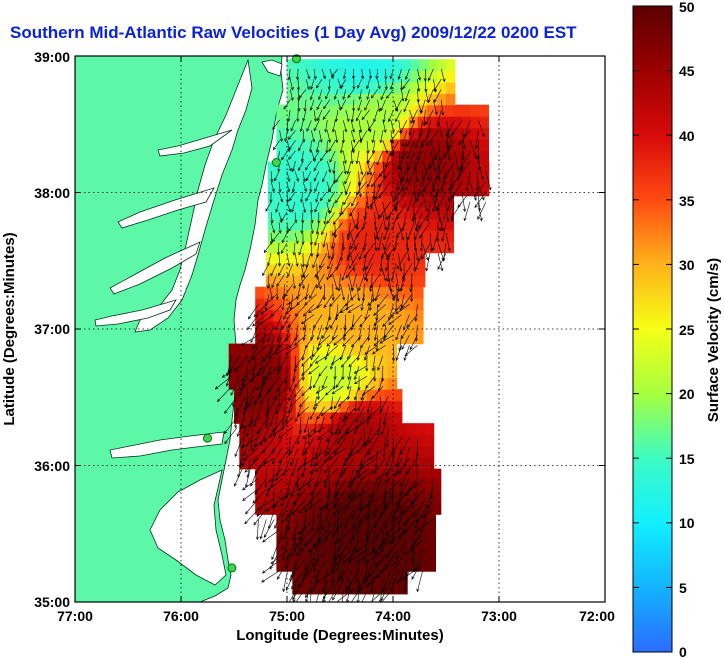  Describe the element at coordinates (499, 616) in the screenshot. I see `x-tick-label: 73:00` at that location.